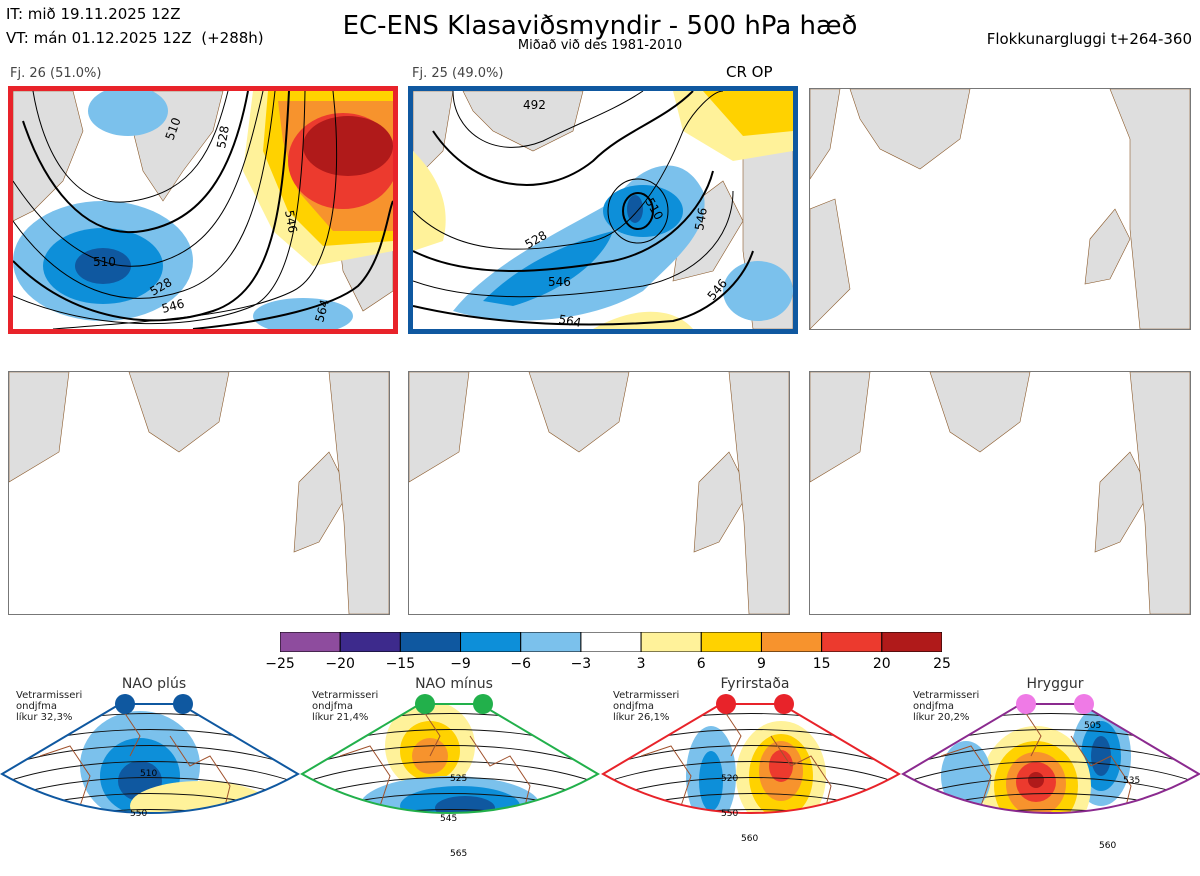 This screenshot has width=1200, height=876. I want to click on colorbar-tick-label: 15, so click(821, 664).